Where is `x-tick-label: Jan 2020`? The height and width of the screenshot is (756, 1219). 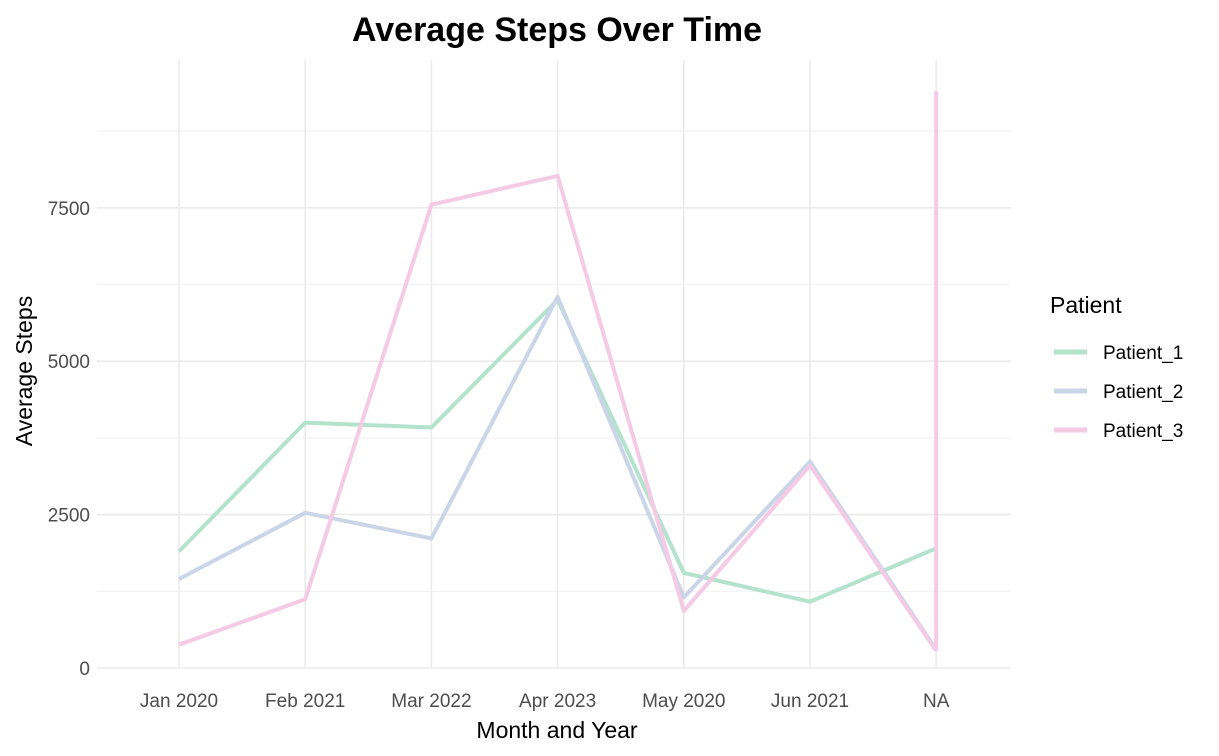
x-tick-label: Jan 2020 is located at coordinates (179, 701).